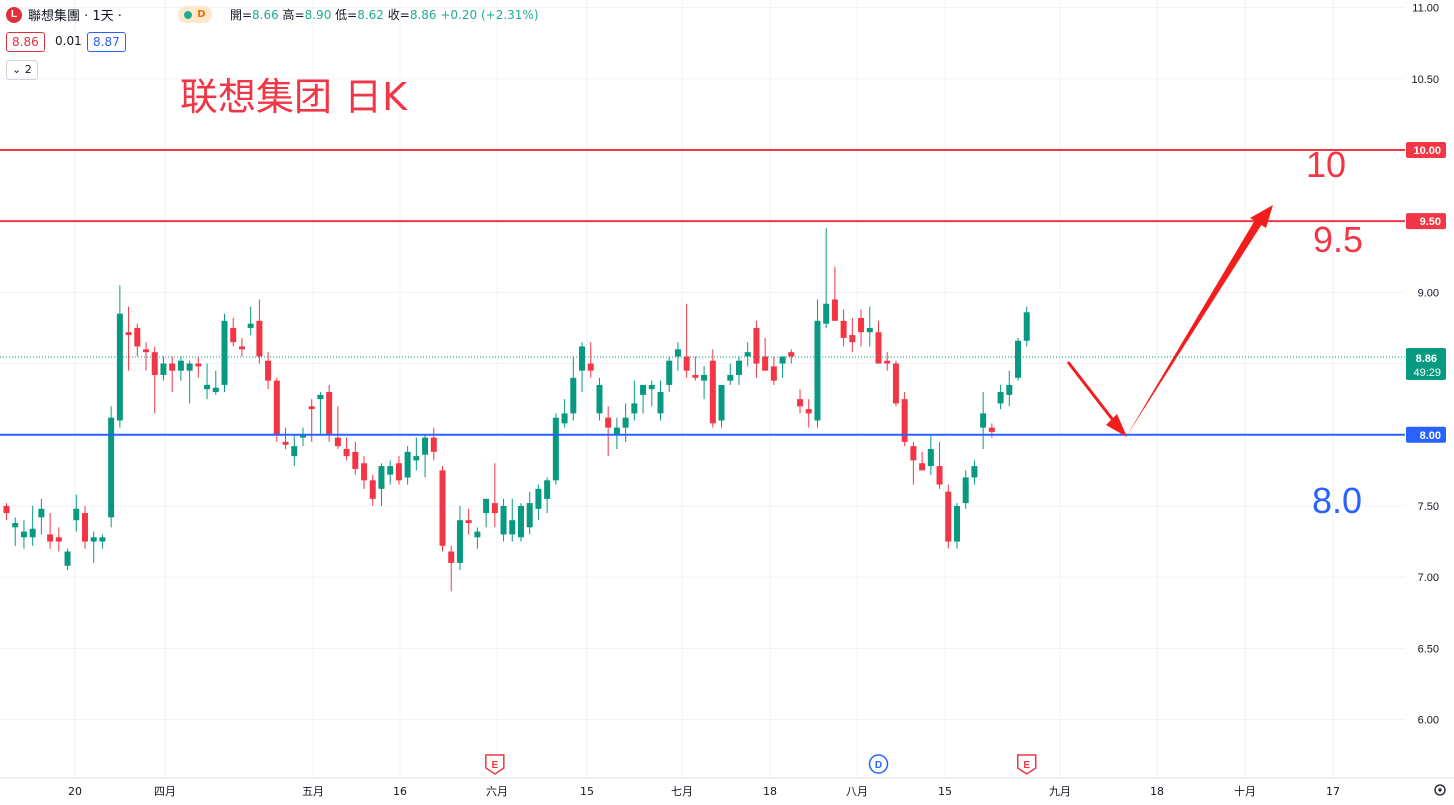 Image resolution: width=1454 pixels, height=805 pixels. Describe the element at coordinates (68, 41) in the screenshot. I see `spread-value: 0.01` at that location.